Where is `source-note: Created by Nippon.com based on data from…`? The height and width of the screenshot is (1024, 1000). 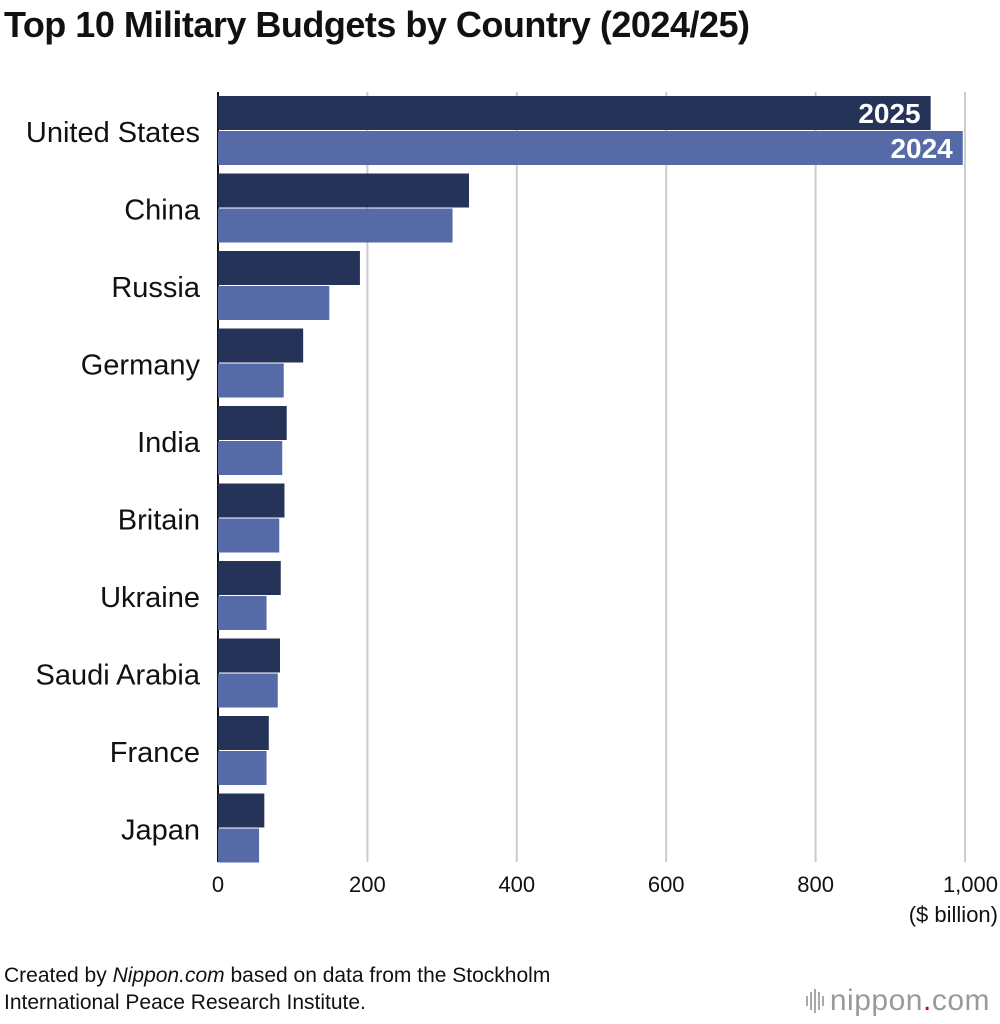
source-note: Created by Nippon.com based on data from… is located at coordinates (277, 989).